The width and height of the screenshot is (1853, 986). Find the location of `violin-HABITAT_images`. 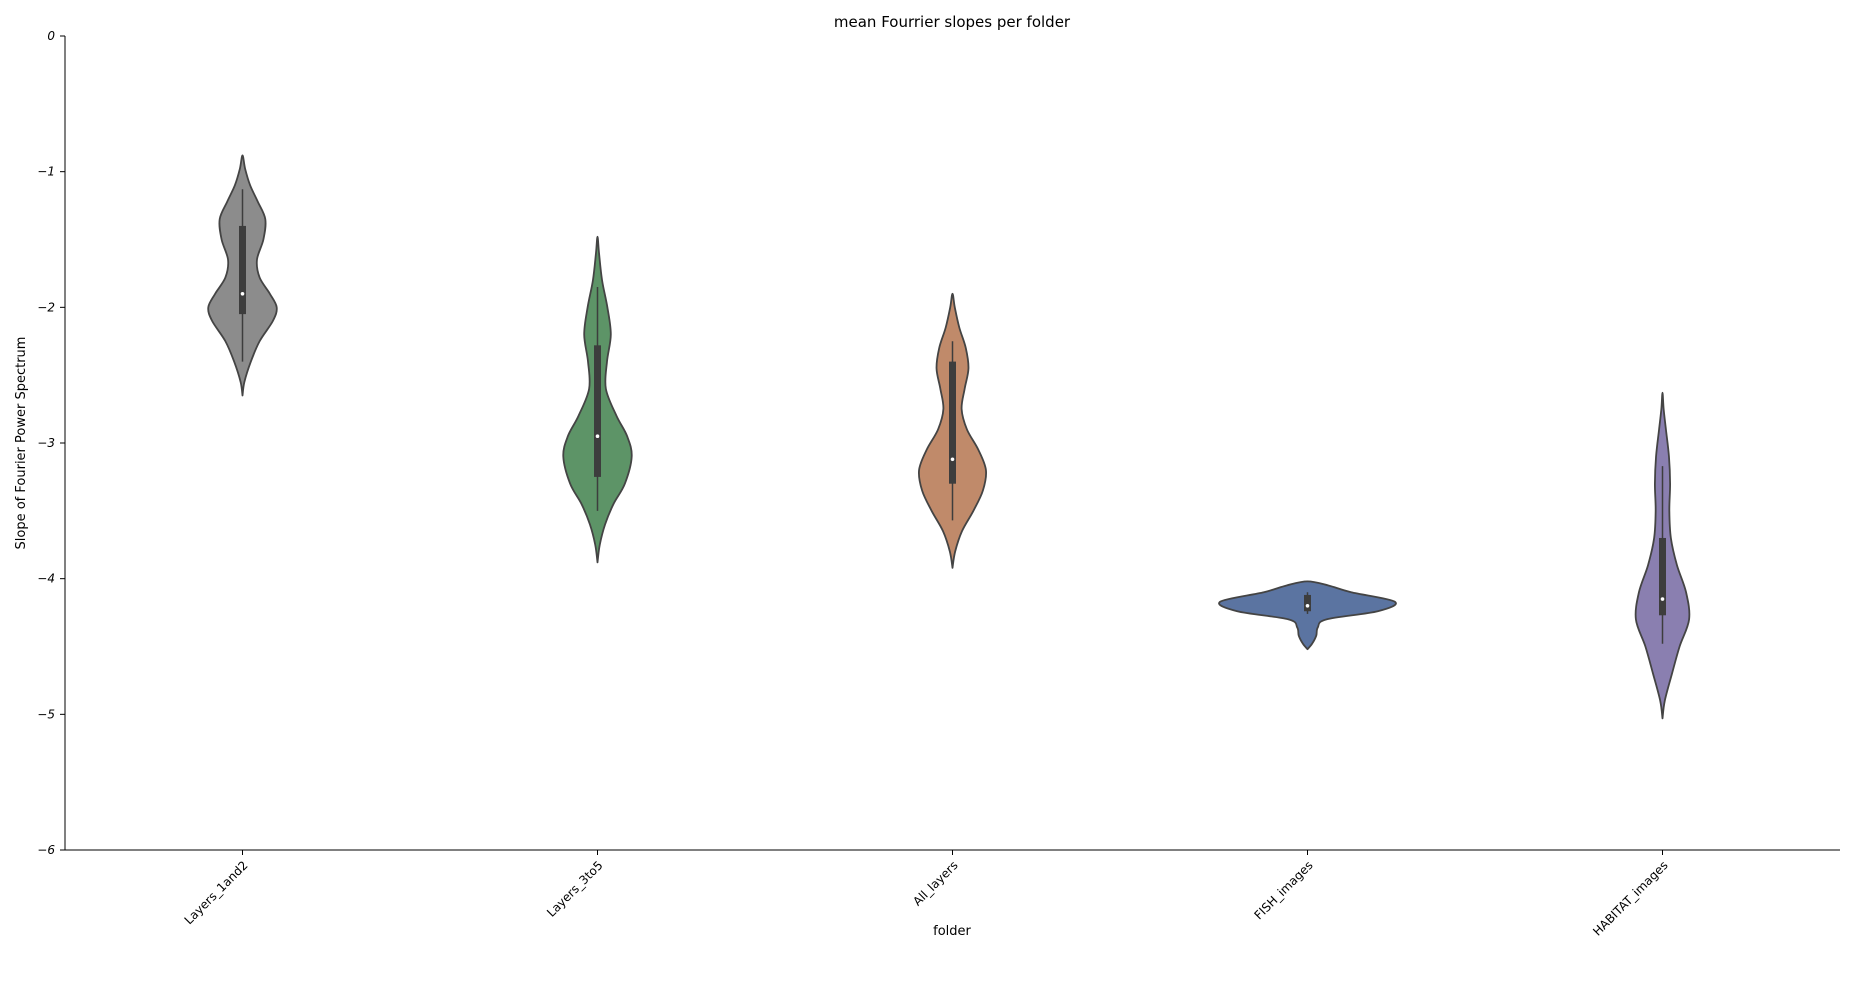

violin-HABITAT_images is located at coordinates (1662, 555).